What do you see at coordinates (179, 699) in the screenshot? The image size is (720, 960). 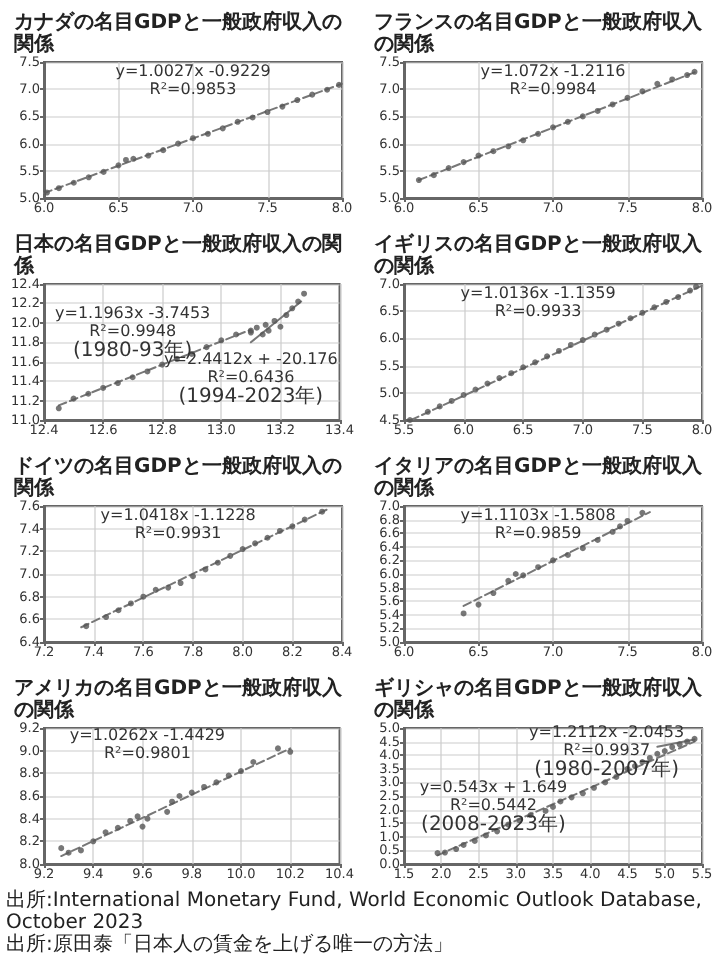 I see `chart-title: アメリカの名目GDPと一般政府収入の関係` at bounding box center [179, 699].